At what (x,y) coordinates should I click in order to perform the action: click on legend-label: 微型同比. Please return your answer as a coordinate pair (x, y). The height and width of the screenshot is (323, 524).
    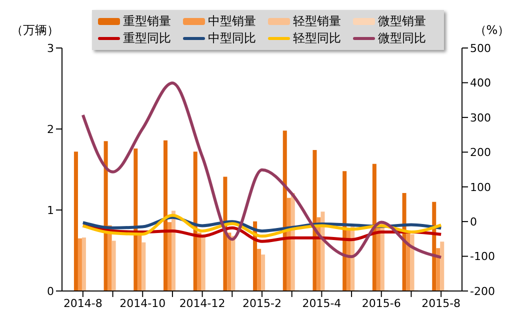
    Looking at the image, I should click on (402, 38).